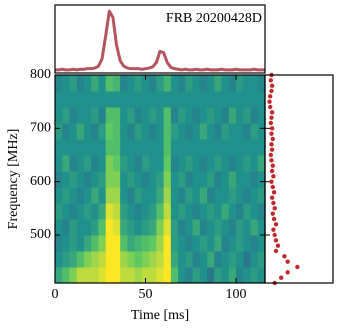 This screenshot has height=334, width=341. What do you see at coordinates (160, 40) in the screenshot?
I see `profile-line` at bounding box center [160, 40].